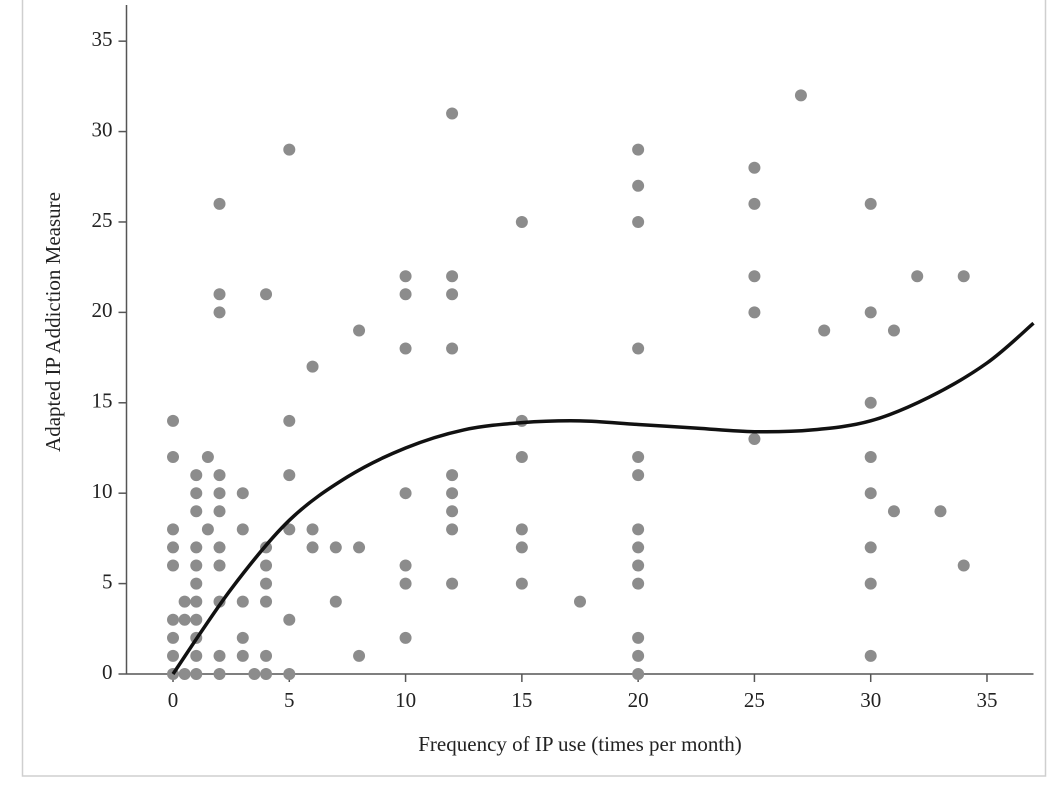 This screenshot has width=1063, height=791. What do you see at coordinates (102, 491) in the screenshot?
I see `y-tick-label: 10` at bounding box center [102, 491].